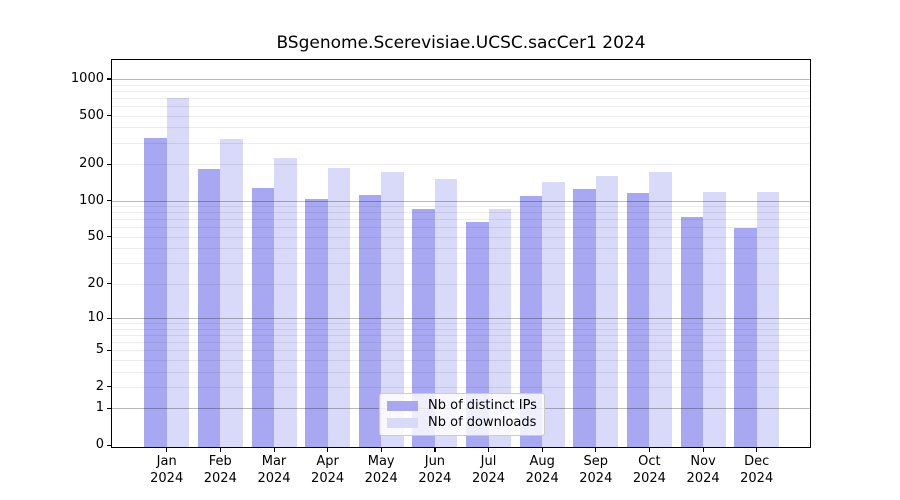  What do you see at coordinates (99, 350) in the screenshot?
I see `y-tick-label-5: 5` at bounding box center [99, 350].